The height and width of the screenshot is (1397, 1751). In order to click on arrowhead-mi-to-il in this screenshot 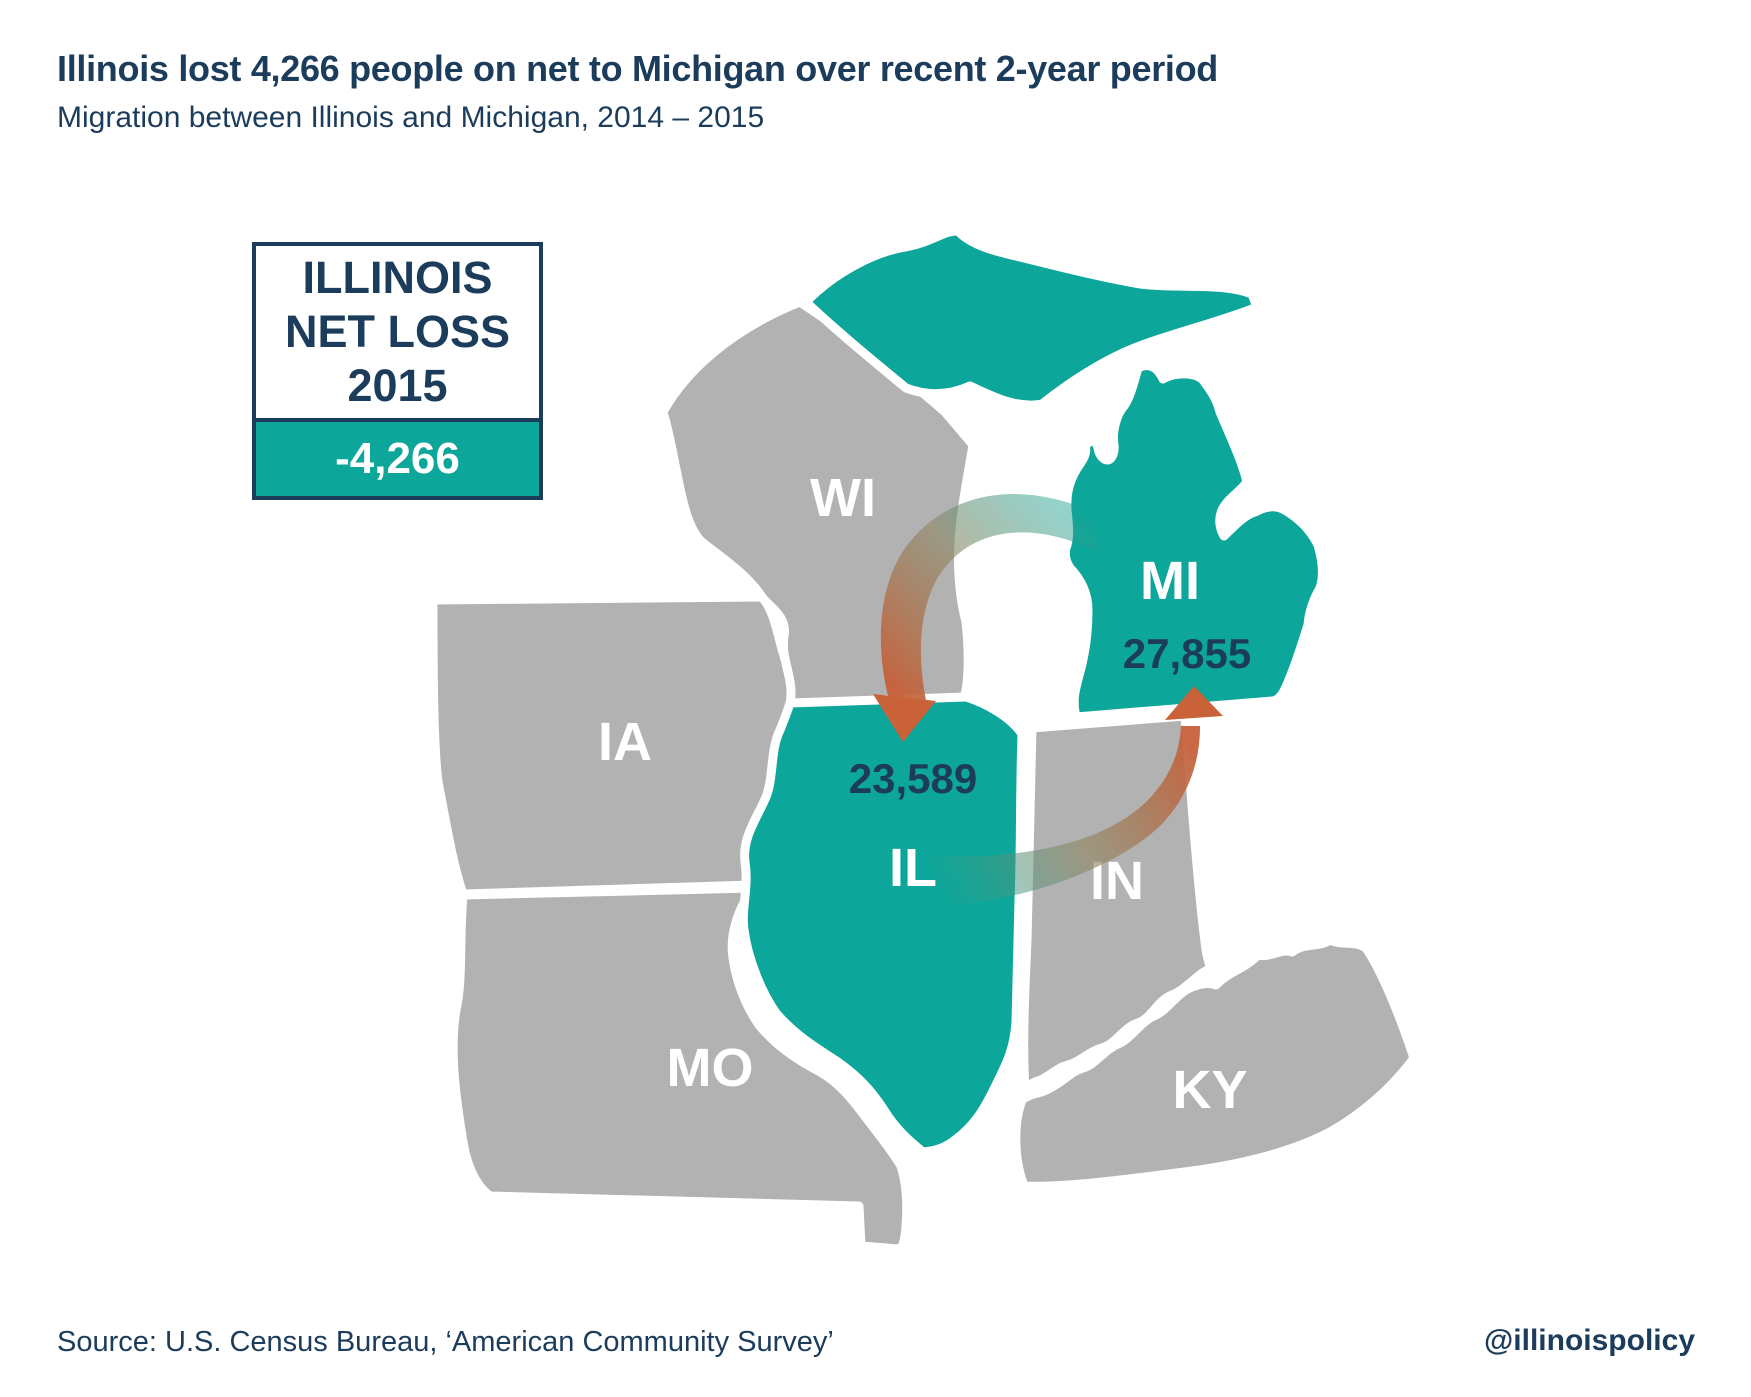, I will do `click(904, 718)`.